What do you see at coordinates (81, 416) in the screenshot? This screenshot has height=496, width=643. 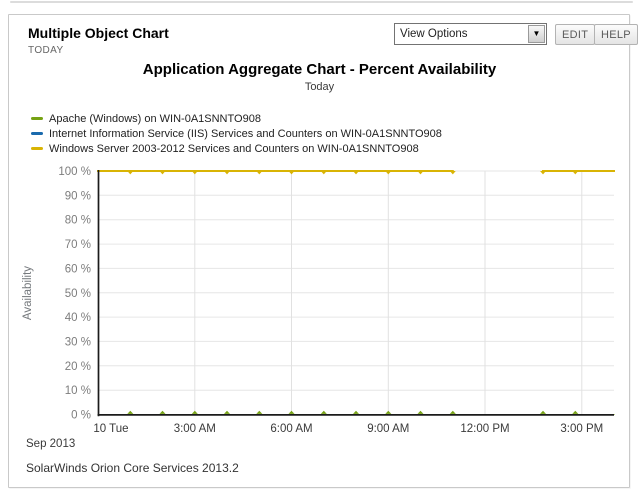 I see `y-tick-label: 0 %` at bounding box center [81, 416].